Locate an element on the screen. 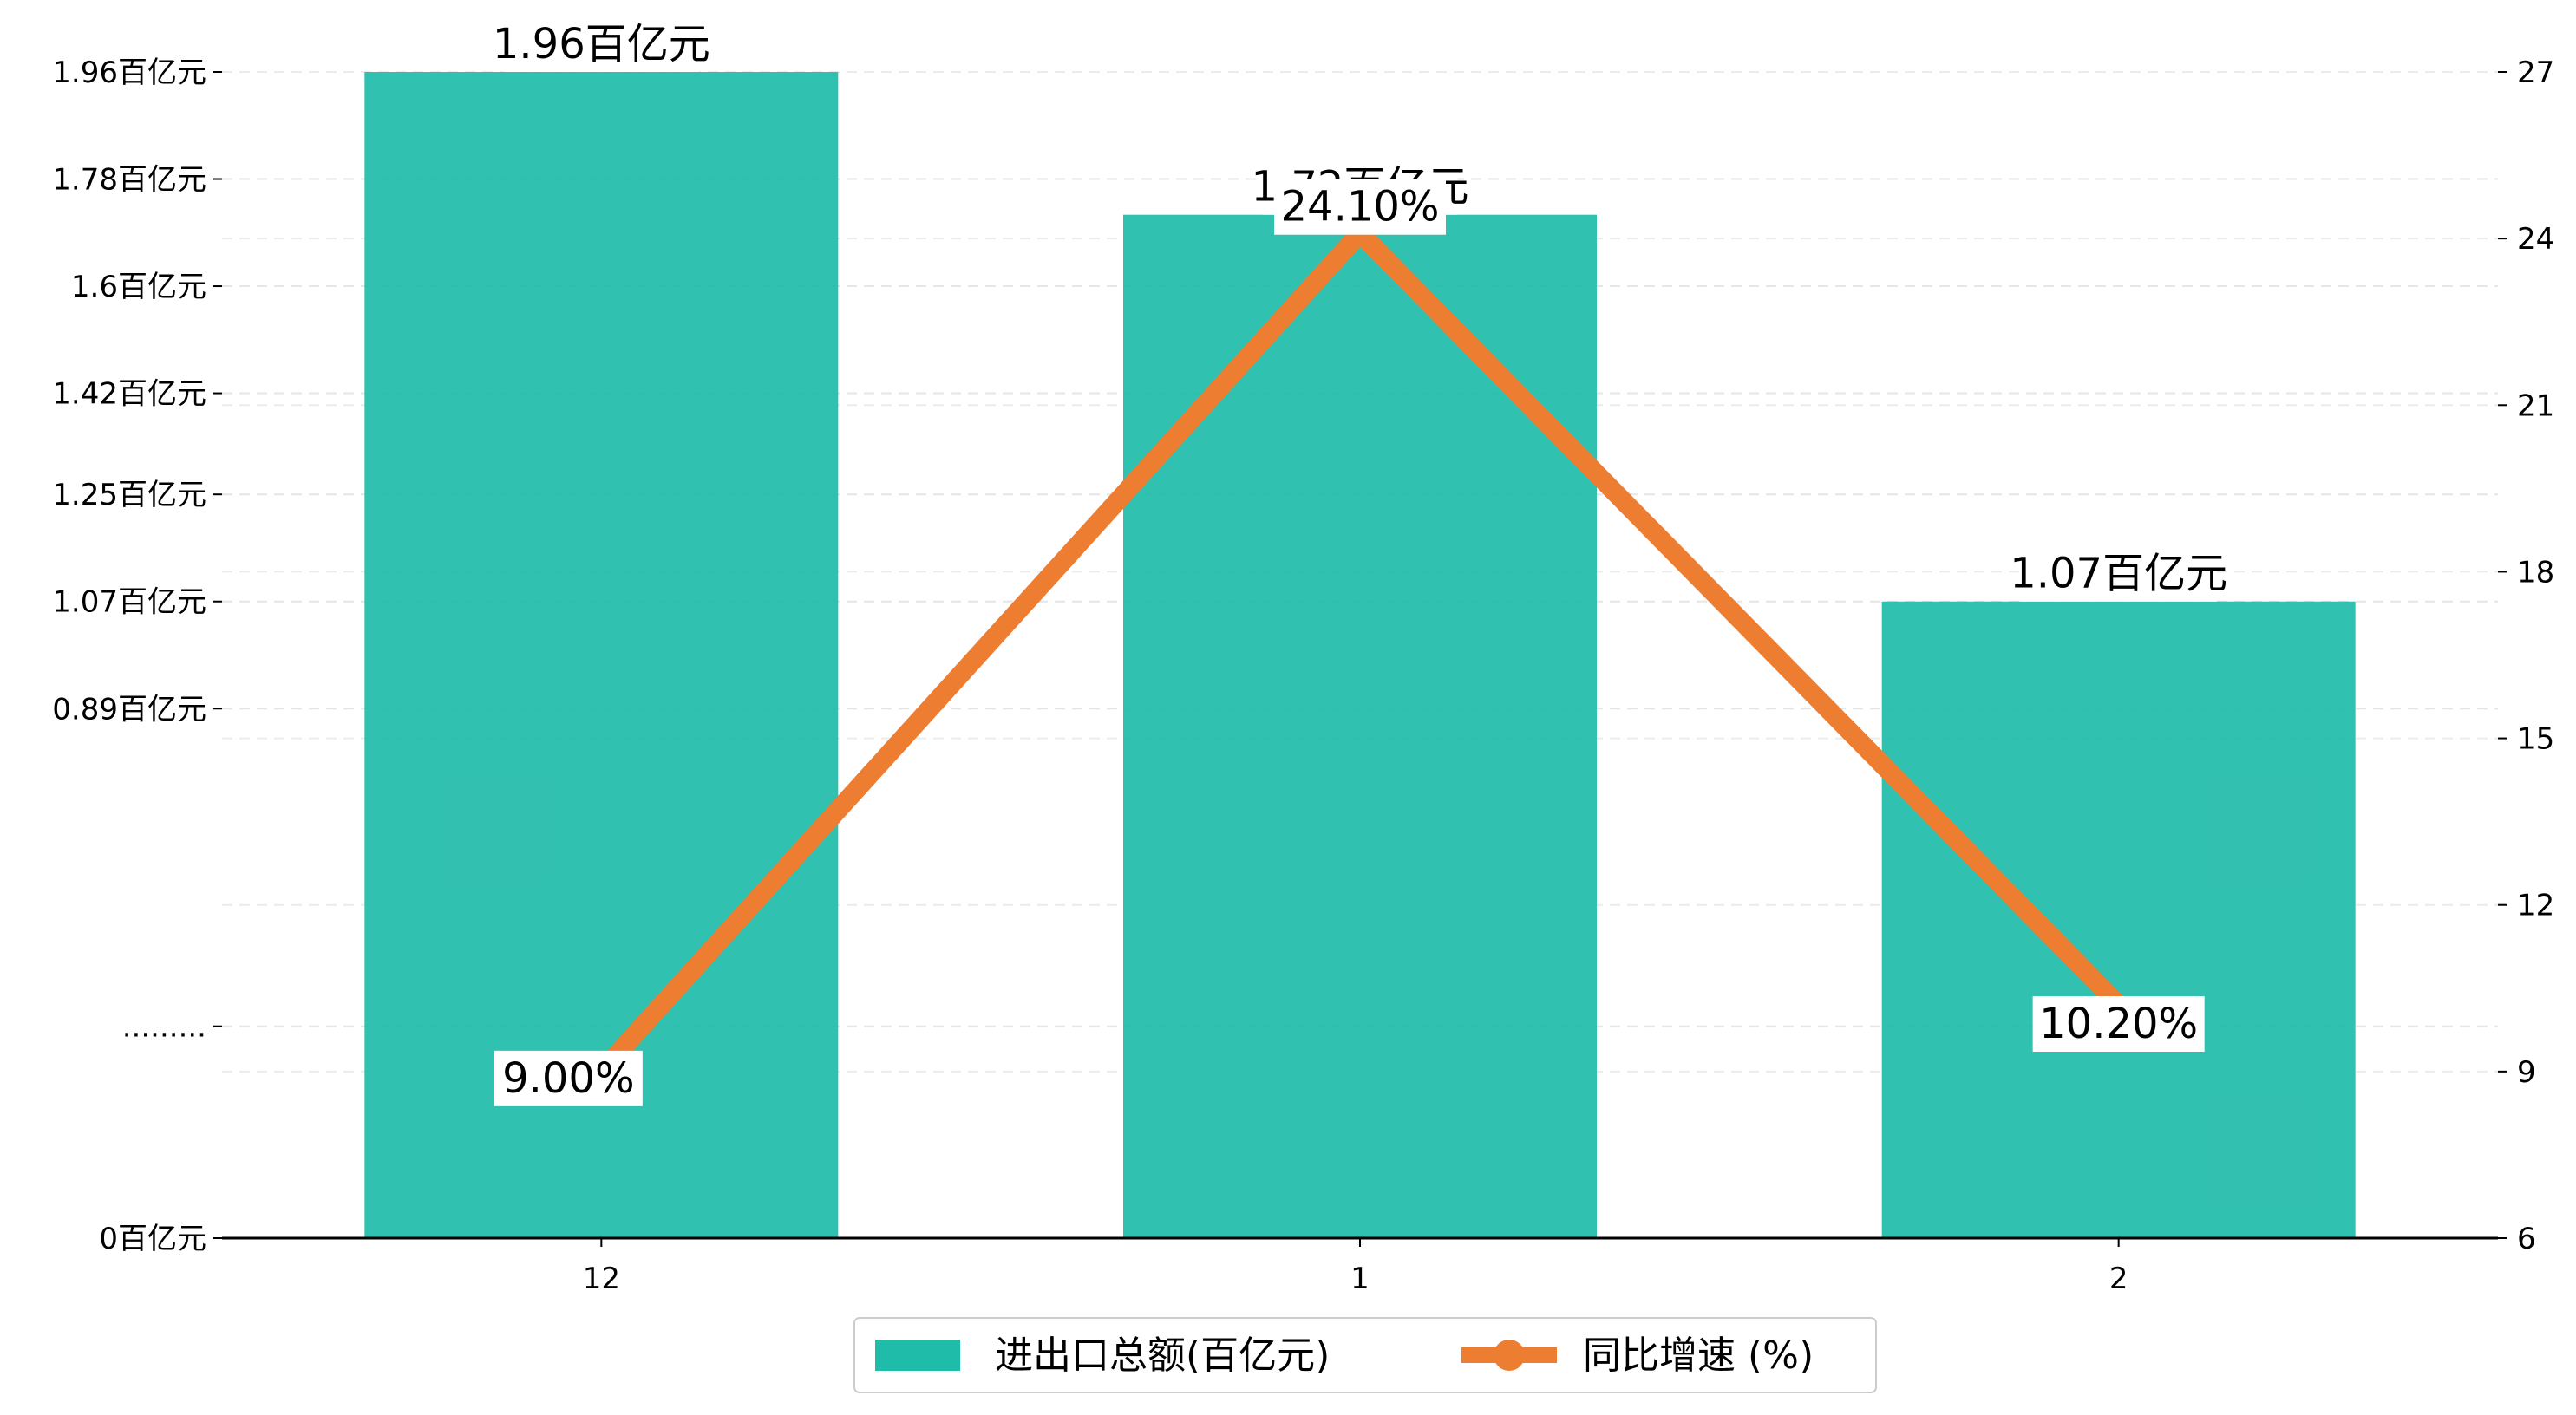  x-tick-label: 2 is located at coordinates (2118, 1279).